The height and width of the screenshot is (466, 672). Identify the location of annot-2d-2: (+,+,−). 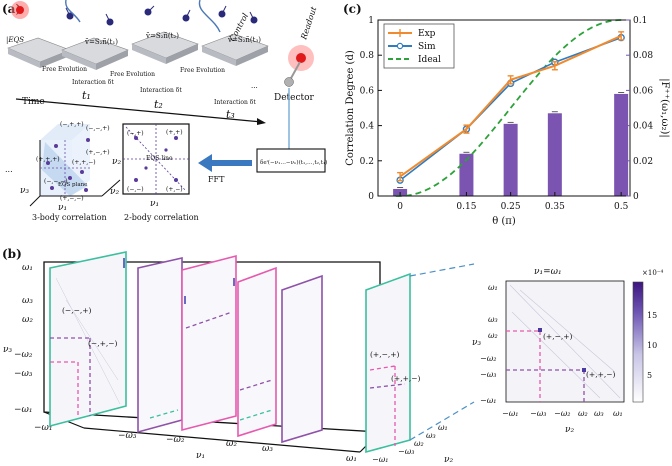
(601, 374).